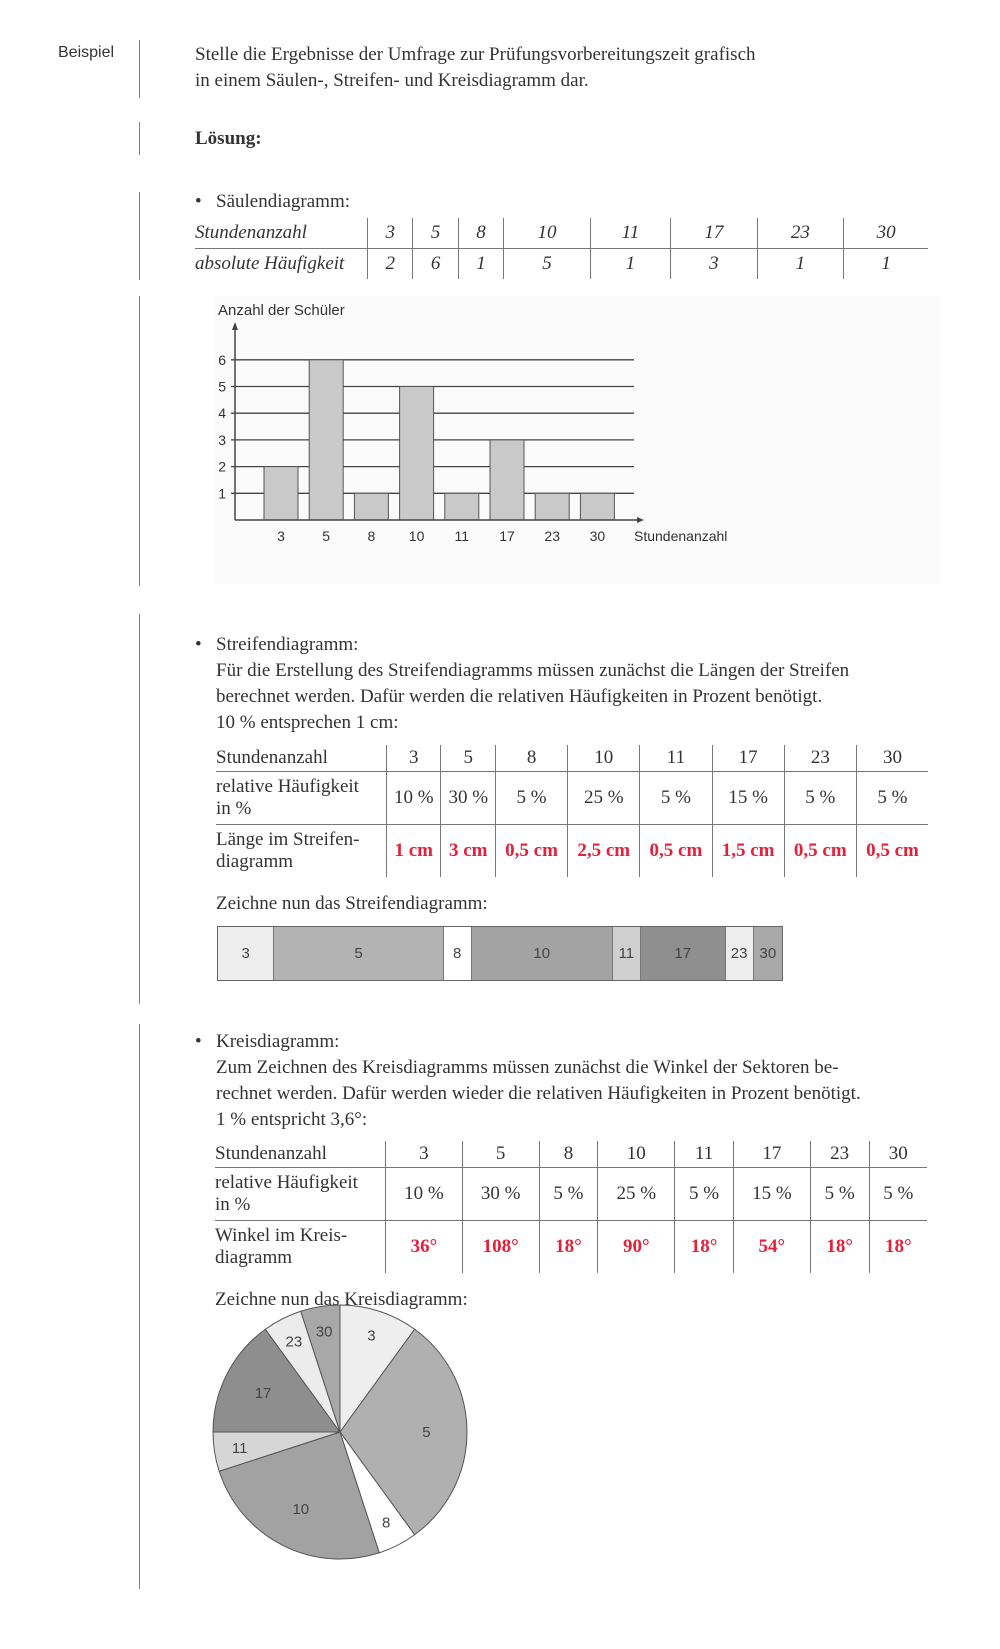 This screenshot has width=1000, height=1649. I want to click on result-cell: 2,5 cm, so click(603, 850).